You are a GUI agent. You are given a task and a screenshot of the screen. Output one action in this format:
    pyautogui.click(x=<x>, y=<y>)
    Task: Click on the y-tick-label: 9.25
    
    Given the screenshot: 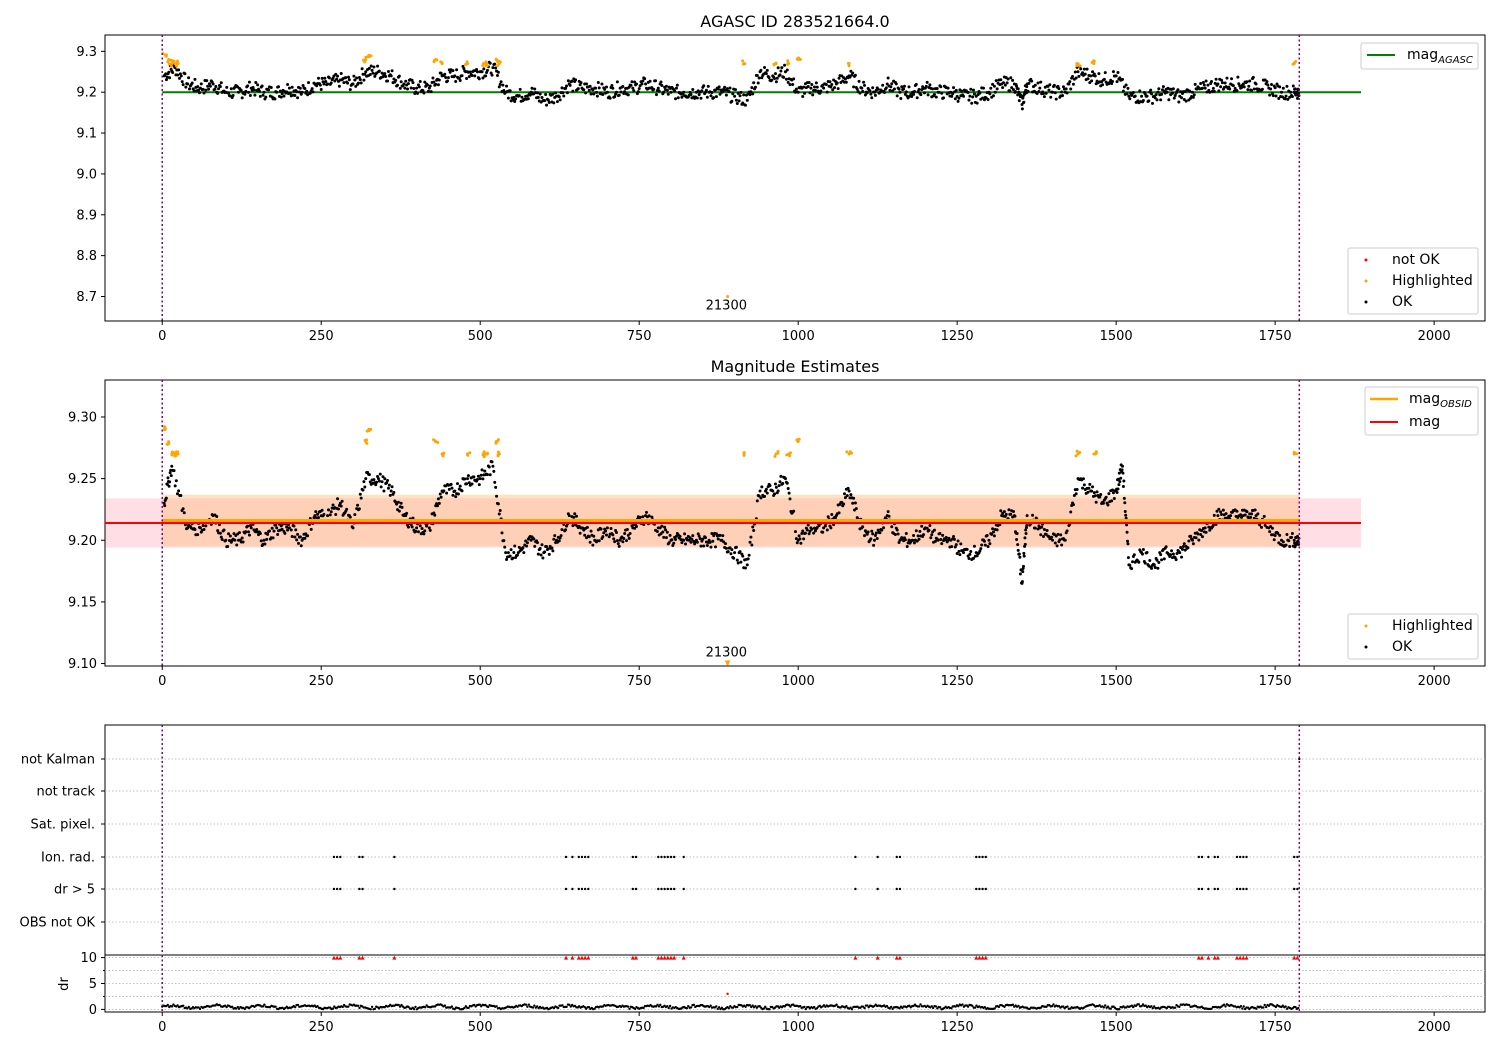 What is the action you would take?
    pyautogui.click(x=82, y=479)
    